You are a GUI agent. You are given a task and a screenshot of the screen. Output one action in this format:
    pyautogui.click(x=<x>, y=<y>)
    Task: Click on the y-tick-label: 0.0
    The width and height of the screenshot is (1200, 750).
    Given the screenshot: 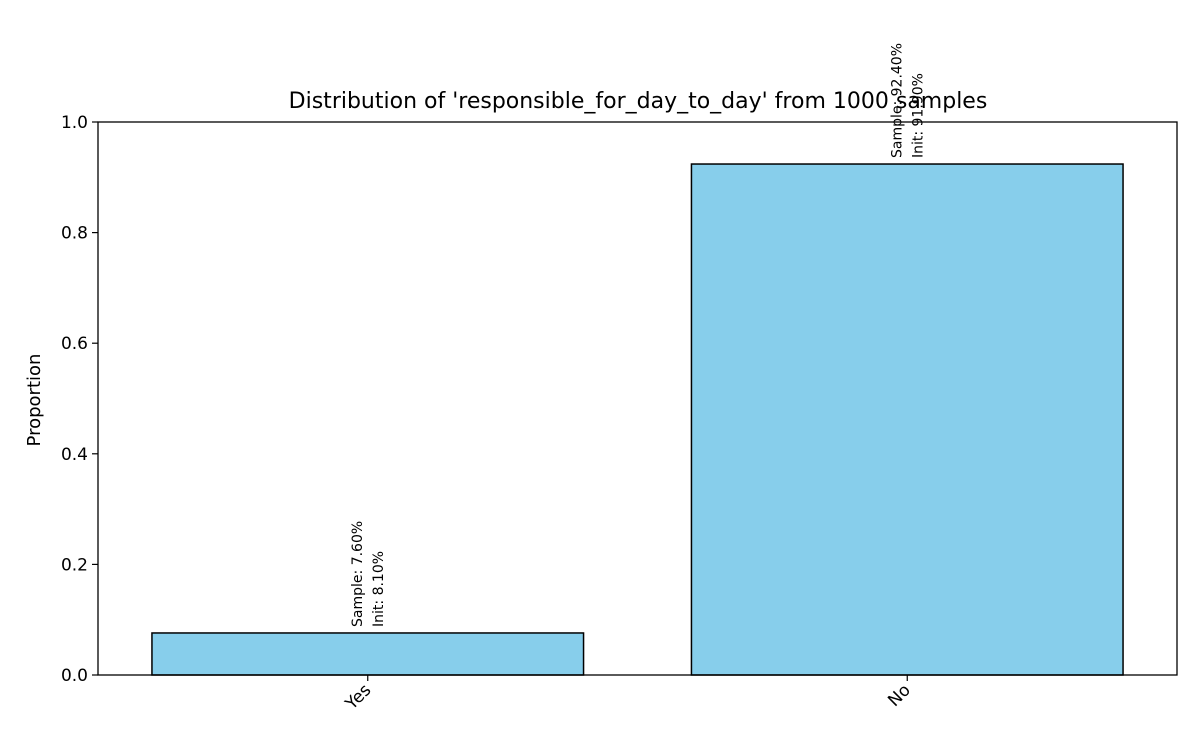 What is the action you would take?
    pyautogui.click(x=74, y=676)
    